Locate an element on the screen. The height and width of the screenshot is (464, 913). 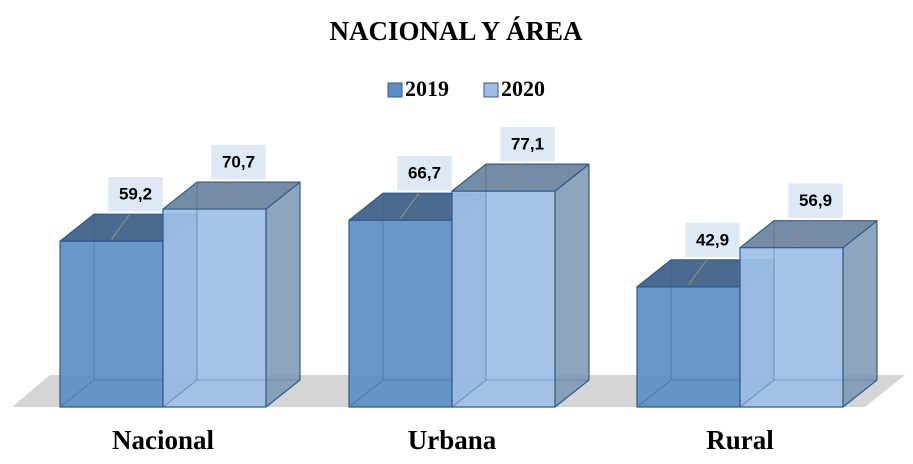
x-tick-label: Nacional is located at coordinates (163, 440).